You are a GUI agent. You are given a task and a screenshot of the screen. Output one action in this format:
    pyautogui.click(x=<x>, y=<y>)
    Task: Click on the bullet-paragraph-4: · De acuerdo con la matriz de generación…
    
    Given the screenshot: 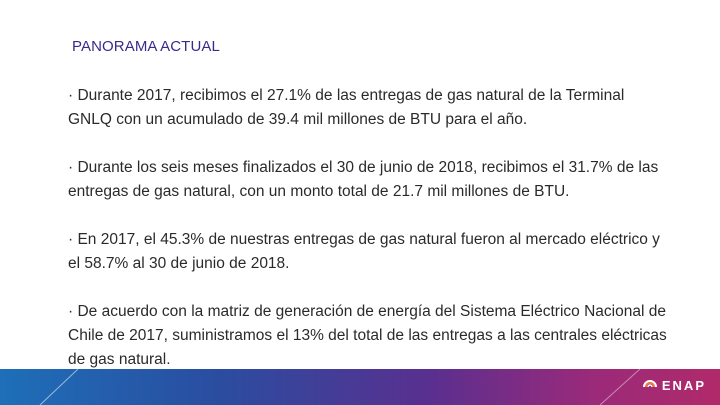 What is the action you would take?
    pyautogui.click(x=367, y=335)
    